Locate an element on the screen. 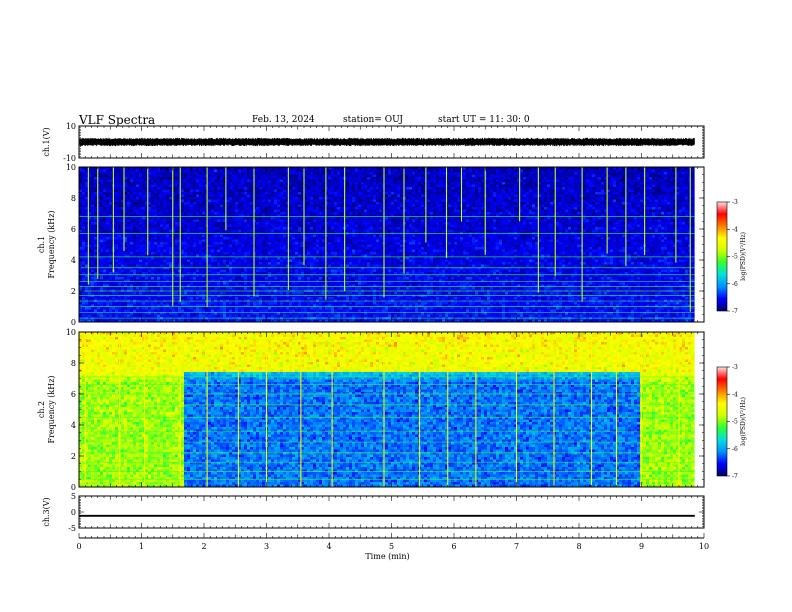 This screenshot has width=792, height=612. time-axis-label: Time (min) is located at coordinates (387, 556).